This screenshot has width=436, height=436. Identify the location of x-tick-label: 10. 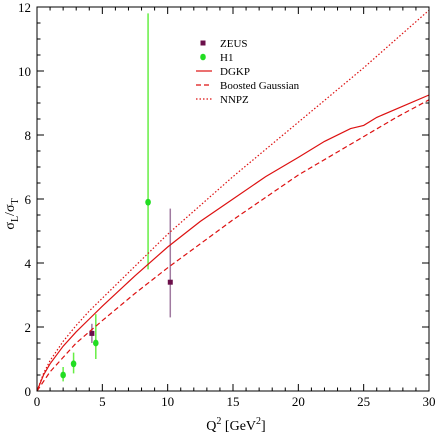
(167, 401).